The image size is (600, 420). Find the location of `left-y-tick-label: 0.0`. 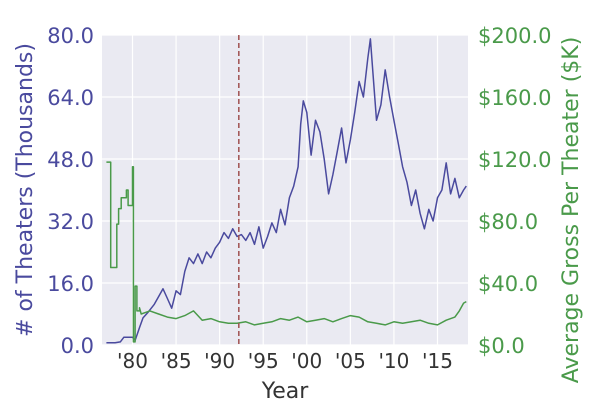

left-y-tick-label: 0.0 is located at coordinates (77, 346).